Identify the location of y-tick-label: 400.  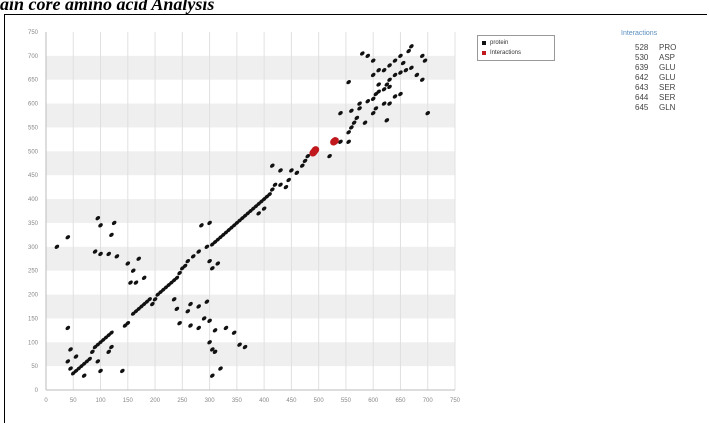
(33, 200).